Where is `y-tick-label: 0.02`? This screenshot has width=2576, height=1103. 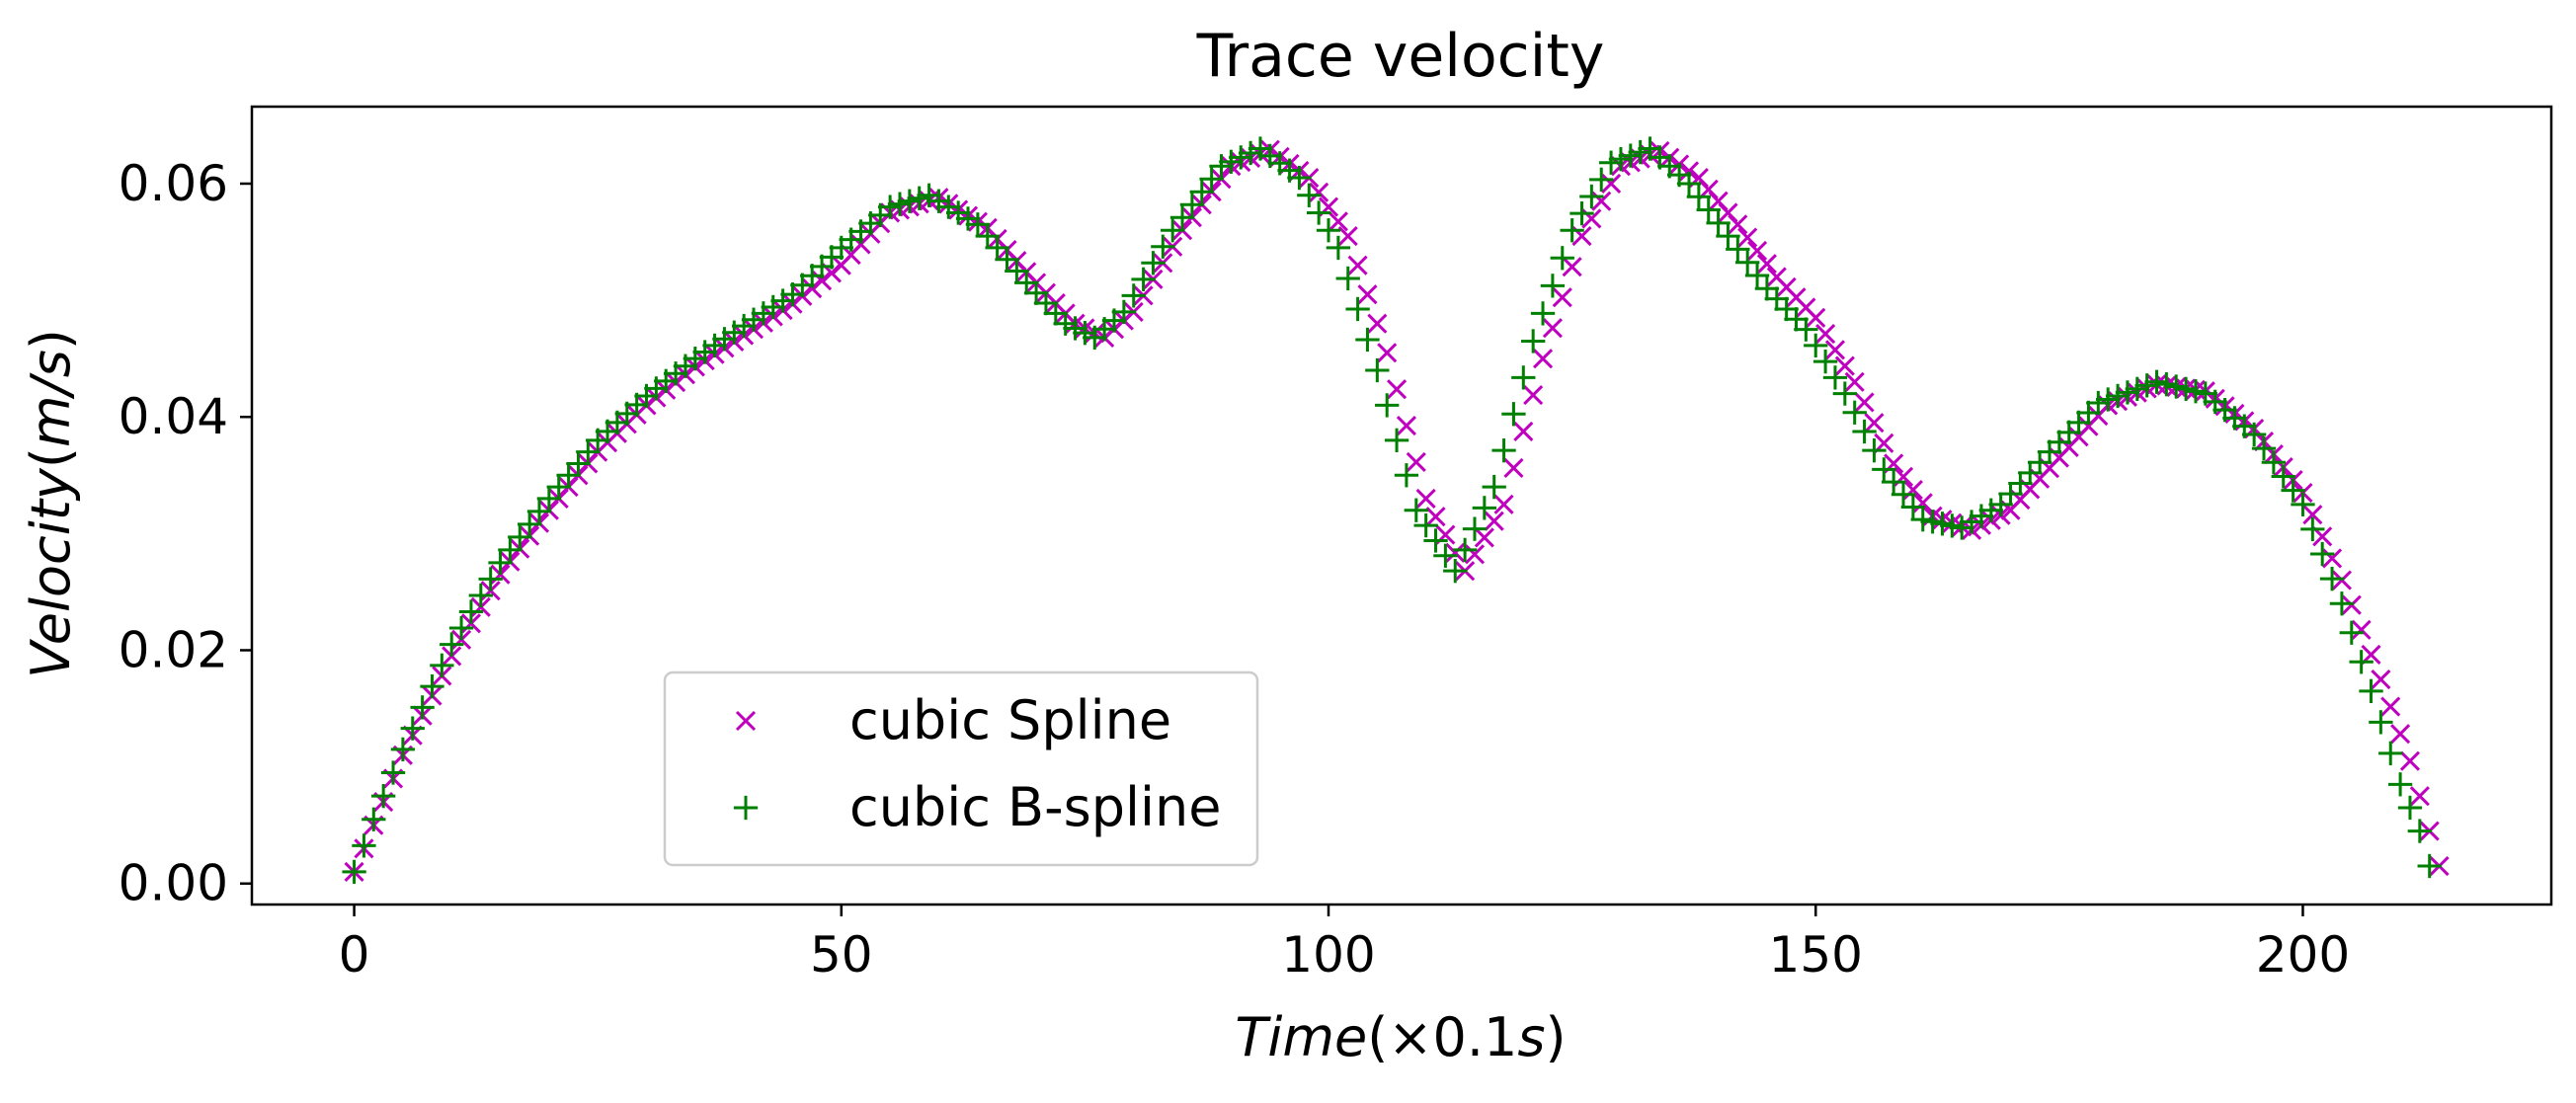
y-tick-label: 0.02 is located at coordinates (173, 649).